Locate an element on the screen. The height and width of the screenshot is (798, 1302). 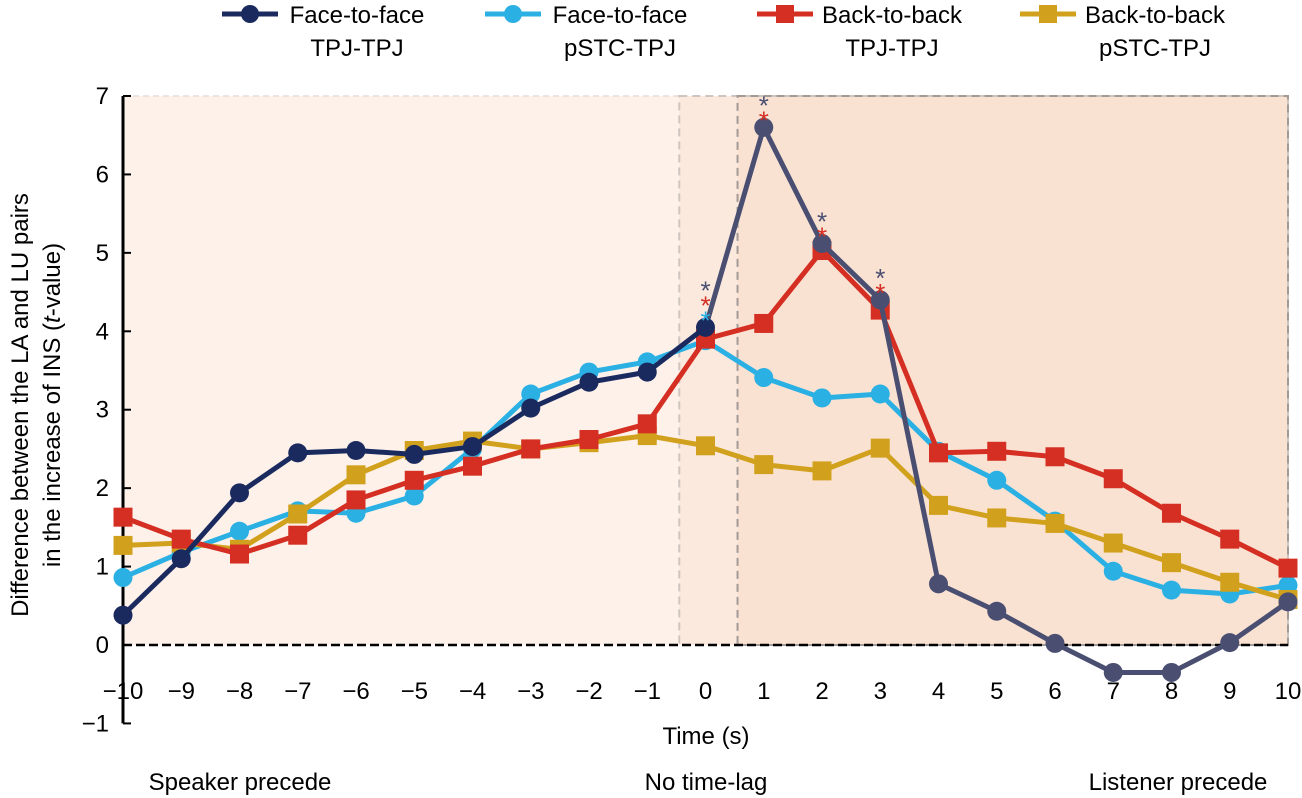
y-tick-label: 1 is located at coordinates (102, 567).